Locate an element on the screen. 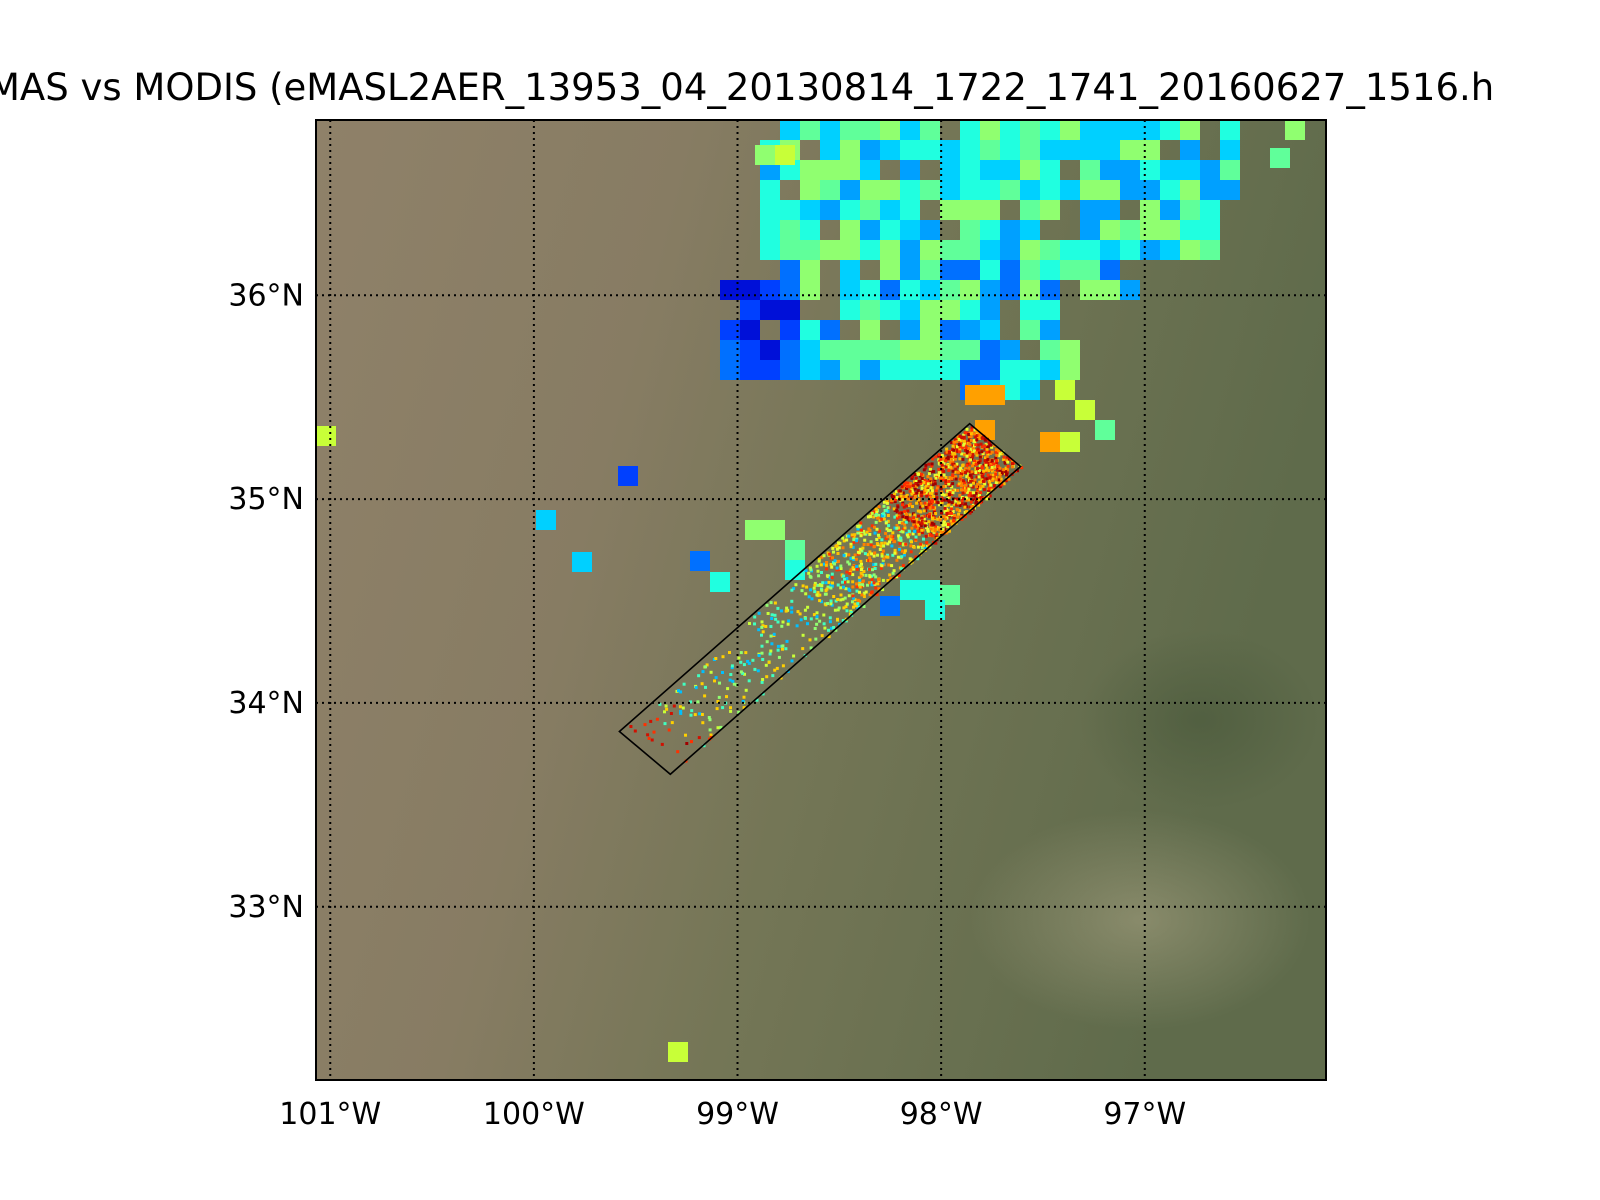  flight-swath-outline is located at coordinates (820, 599).